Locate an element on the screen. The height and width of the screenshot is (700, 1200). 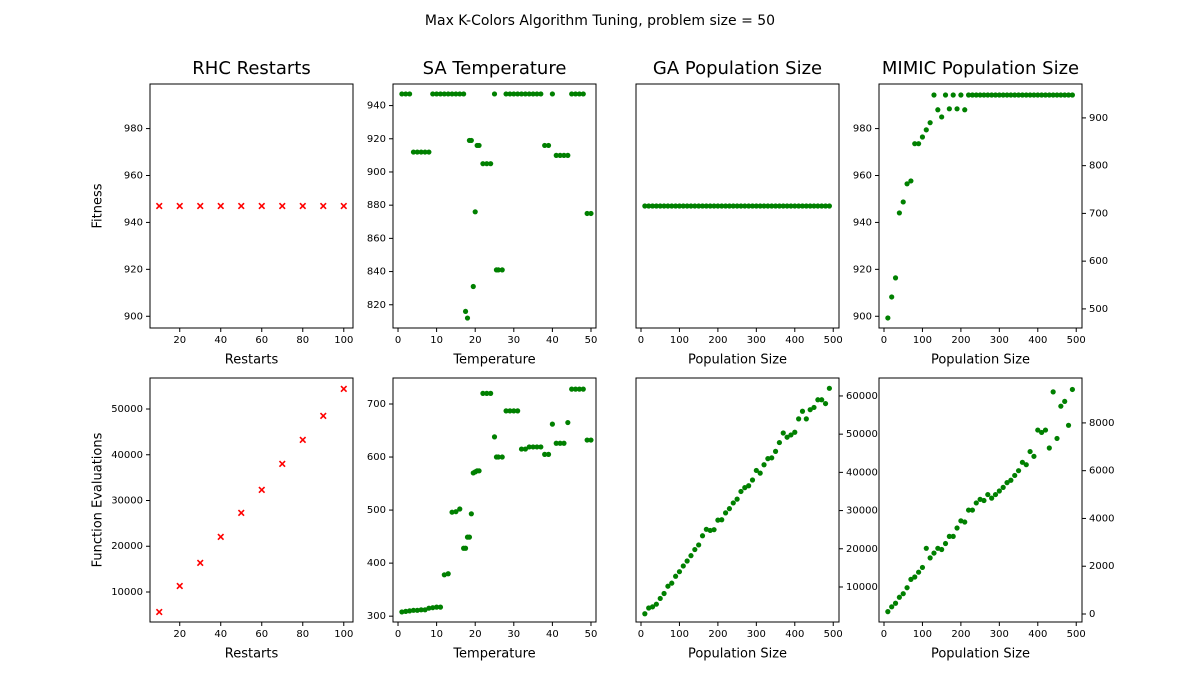
y2-tick-label: 700 is located at coordinates (1098, 213).